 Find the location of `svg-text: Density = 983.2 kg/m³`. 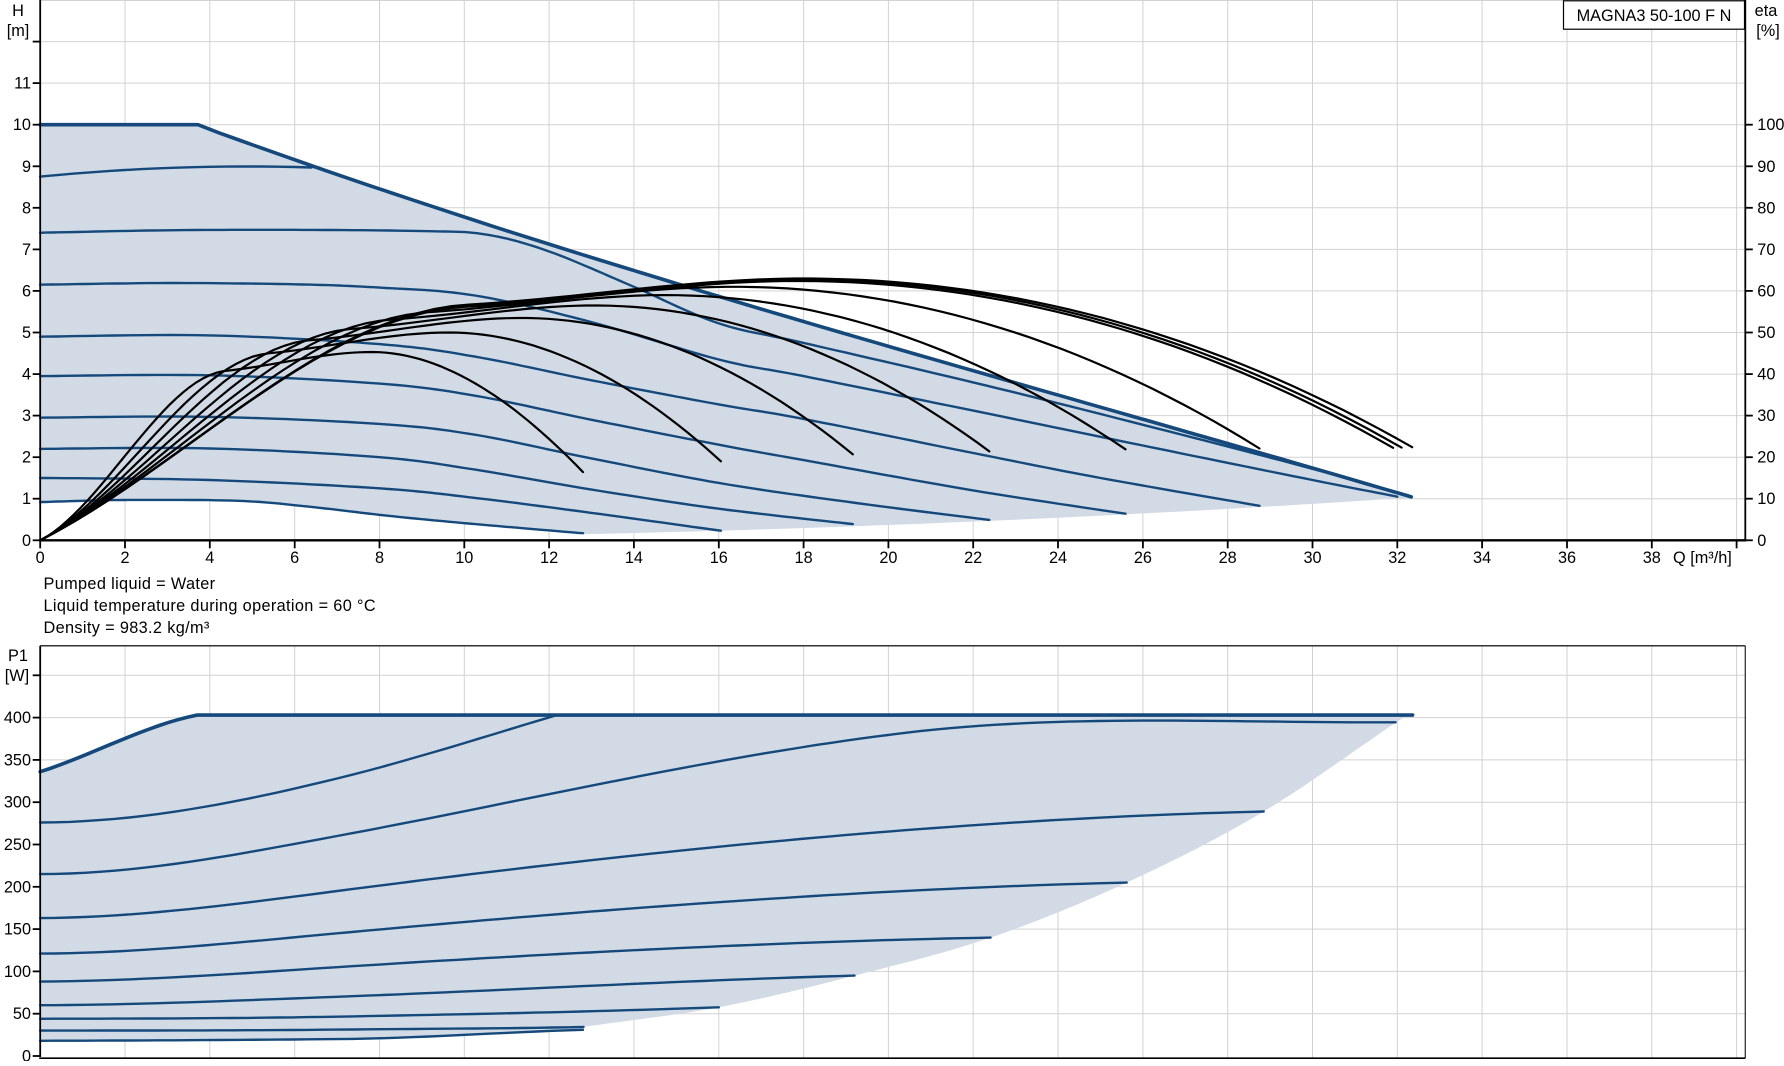

svg-text: Density = 983.2 kg/m³ is located at coordinates (127, 628).